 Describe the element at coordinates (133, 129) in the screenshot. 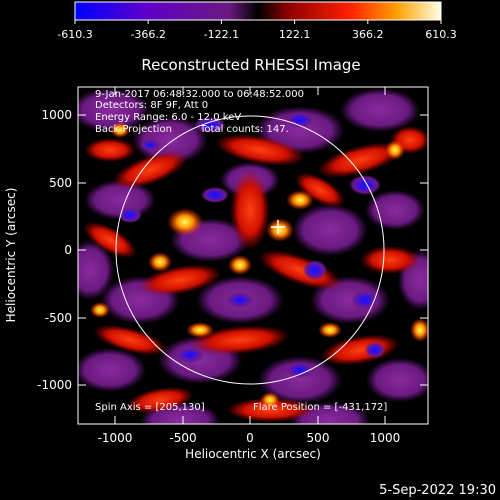

I see `annotation-method: Back Projection` at that location.